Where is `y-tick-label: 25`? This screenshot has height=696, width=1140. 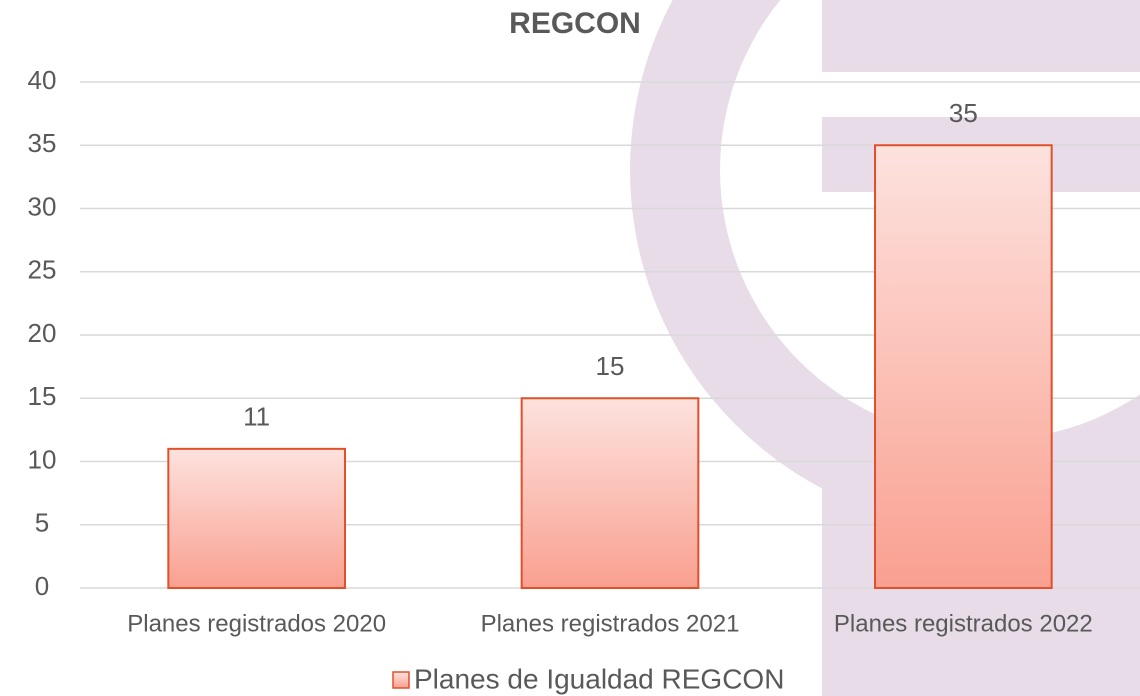 y-tick-label: 25 is located at coordinates (42, 270).